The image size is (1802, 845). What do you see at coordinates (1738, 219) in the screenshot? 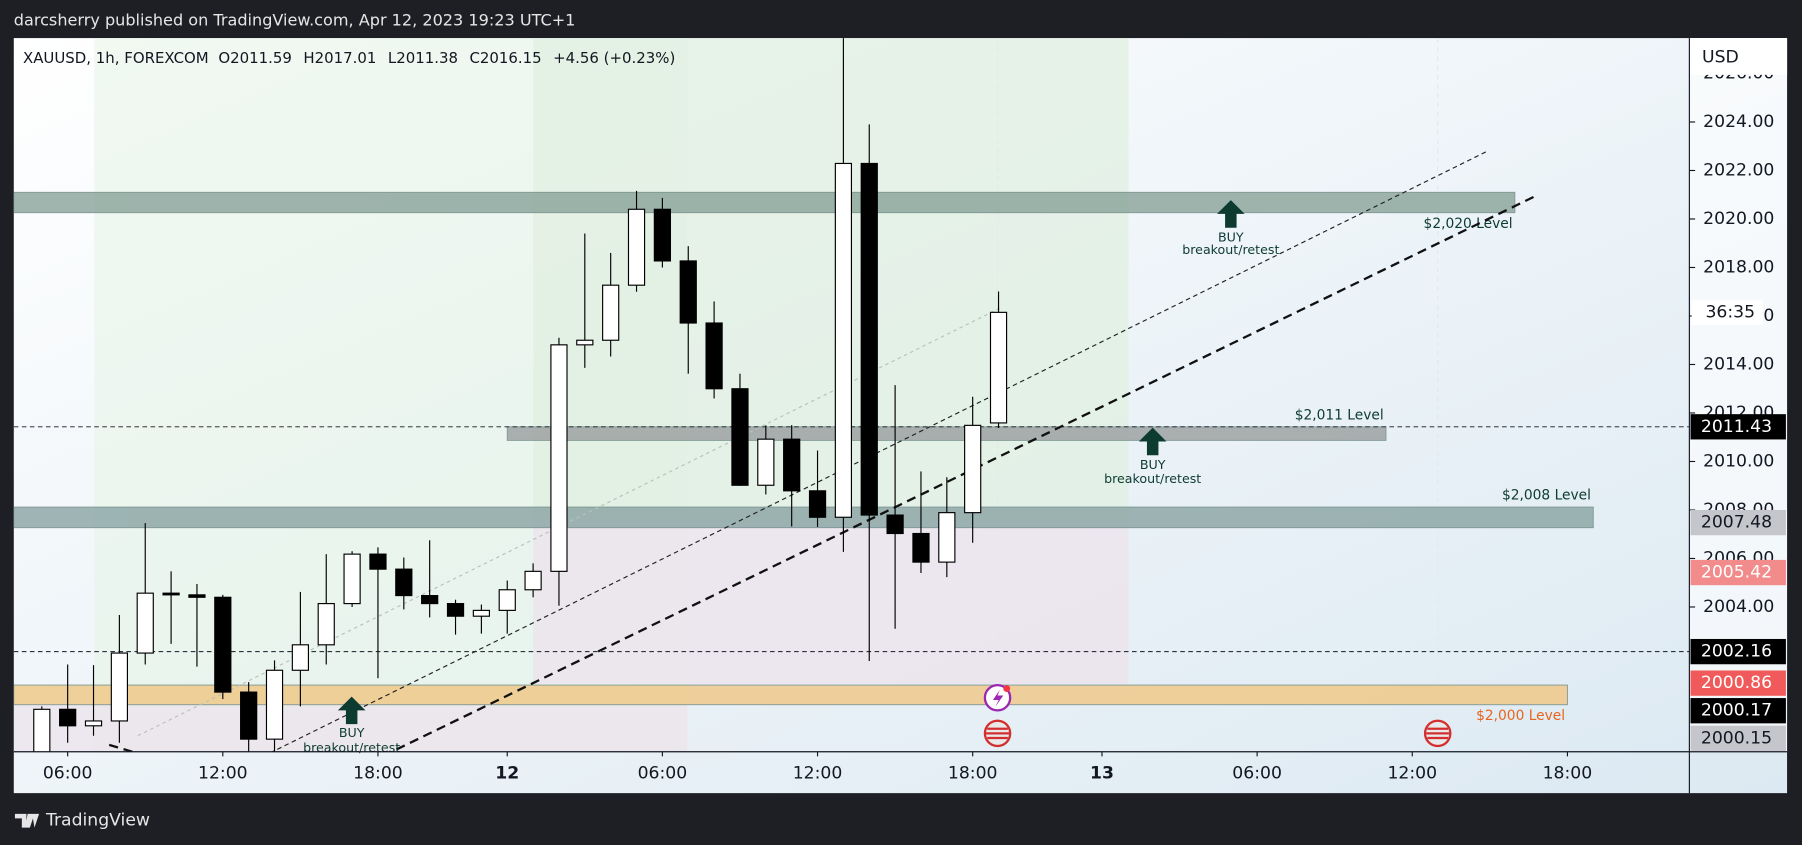
I see `y-tick-label: 2020.00` at bounding box center [1738, 219].